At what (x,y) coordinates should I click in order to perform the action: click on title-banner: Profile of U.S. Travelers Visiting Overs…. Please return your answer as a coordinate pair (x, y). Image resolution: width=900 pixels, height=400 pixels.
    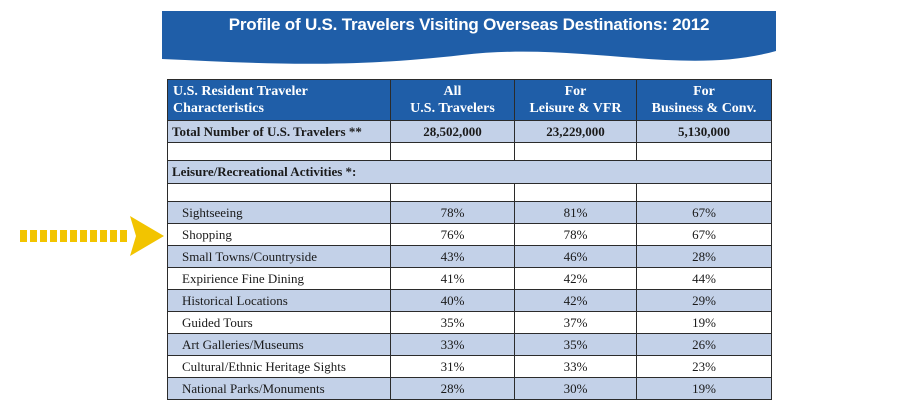
    Looking at the image, I should click on (469, 42).